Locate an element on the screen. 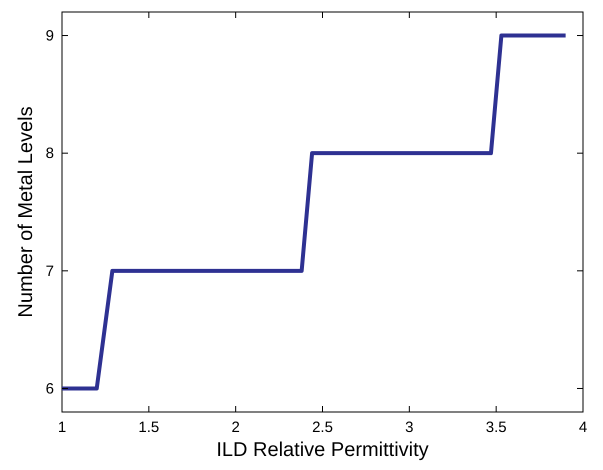  y-tick-label: 8 is located at coordinates (50, 153).